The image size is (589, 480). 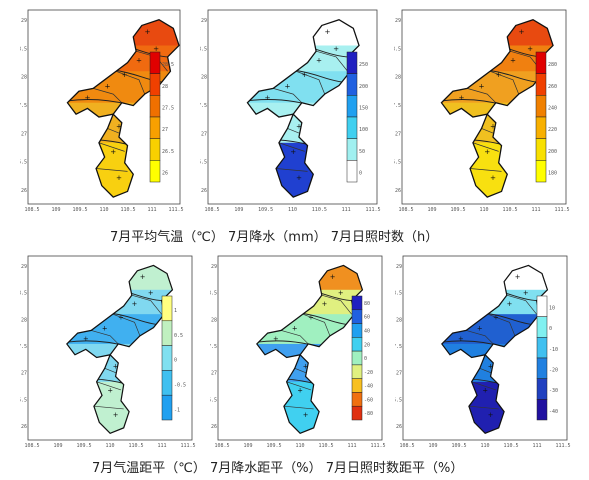 What do you see at coordinates (175, 361) in the screenshot?
I see `legend-label: 0` at bounding box center [175, 361].